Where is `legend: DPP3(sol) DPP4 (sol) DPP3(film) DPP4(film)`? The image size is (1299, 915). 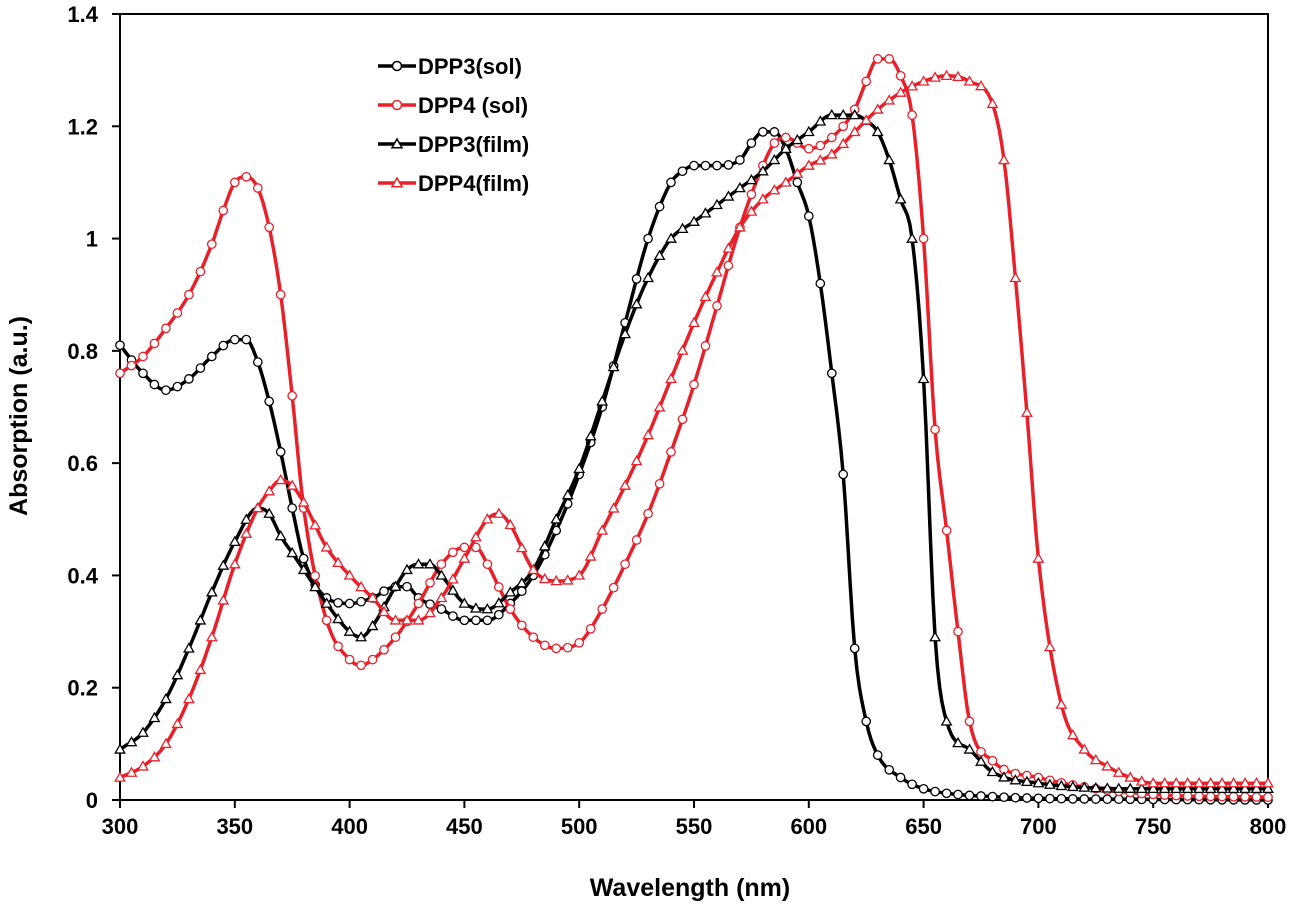 legend: DPP3(sol) DPP4 (sol) DPP3(film) DPP4(film) is located at coordinates (453, 125).